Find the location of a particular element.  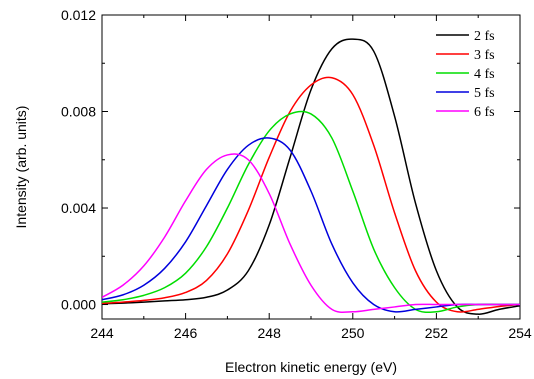

legend: 2 fs 3 fs 4 fs 5 fs 6 fs is located at coordinates (465, 74).